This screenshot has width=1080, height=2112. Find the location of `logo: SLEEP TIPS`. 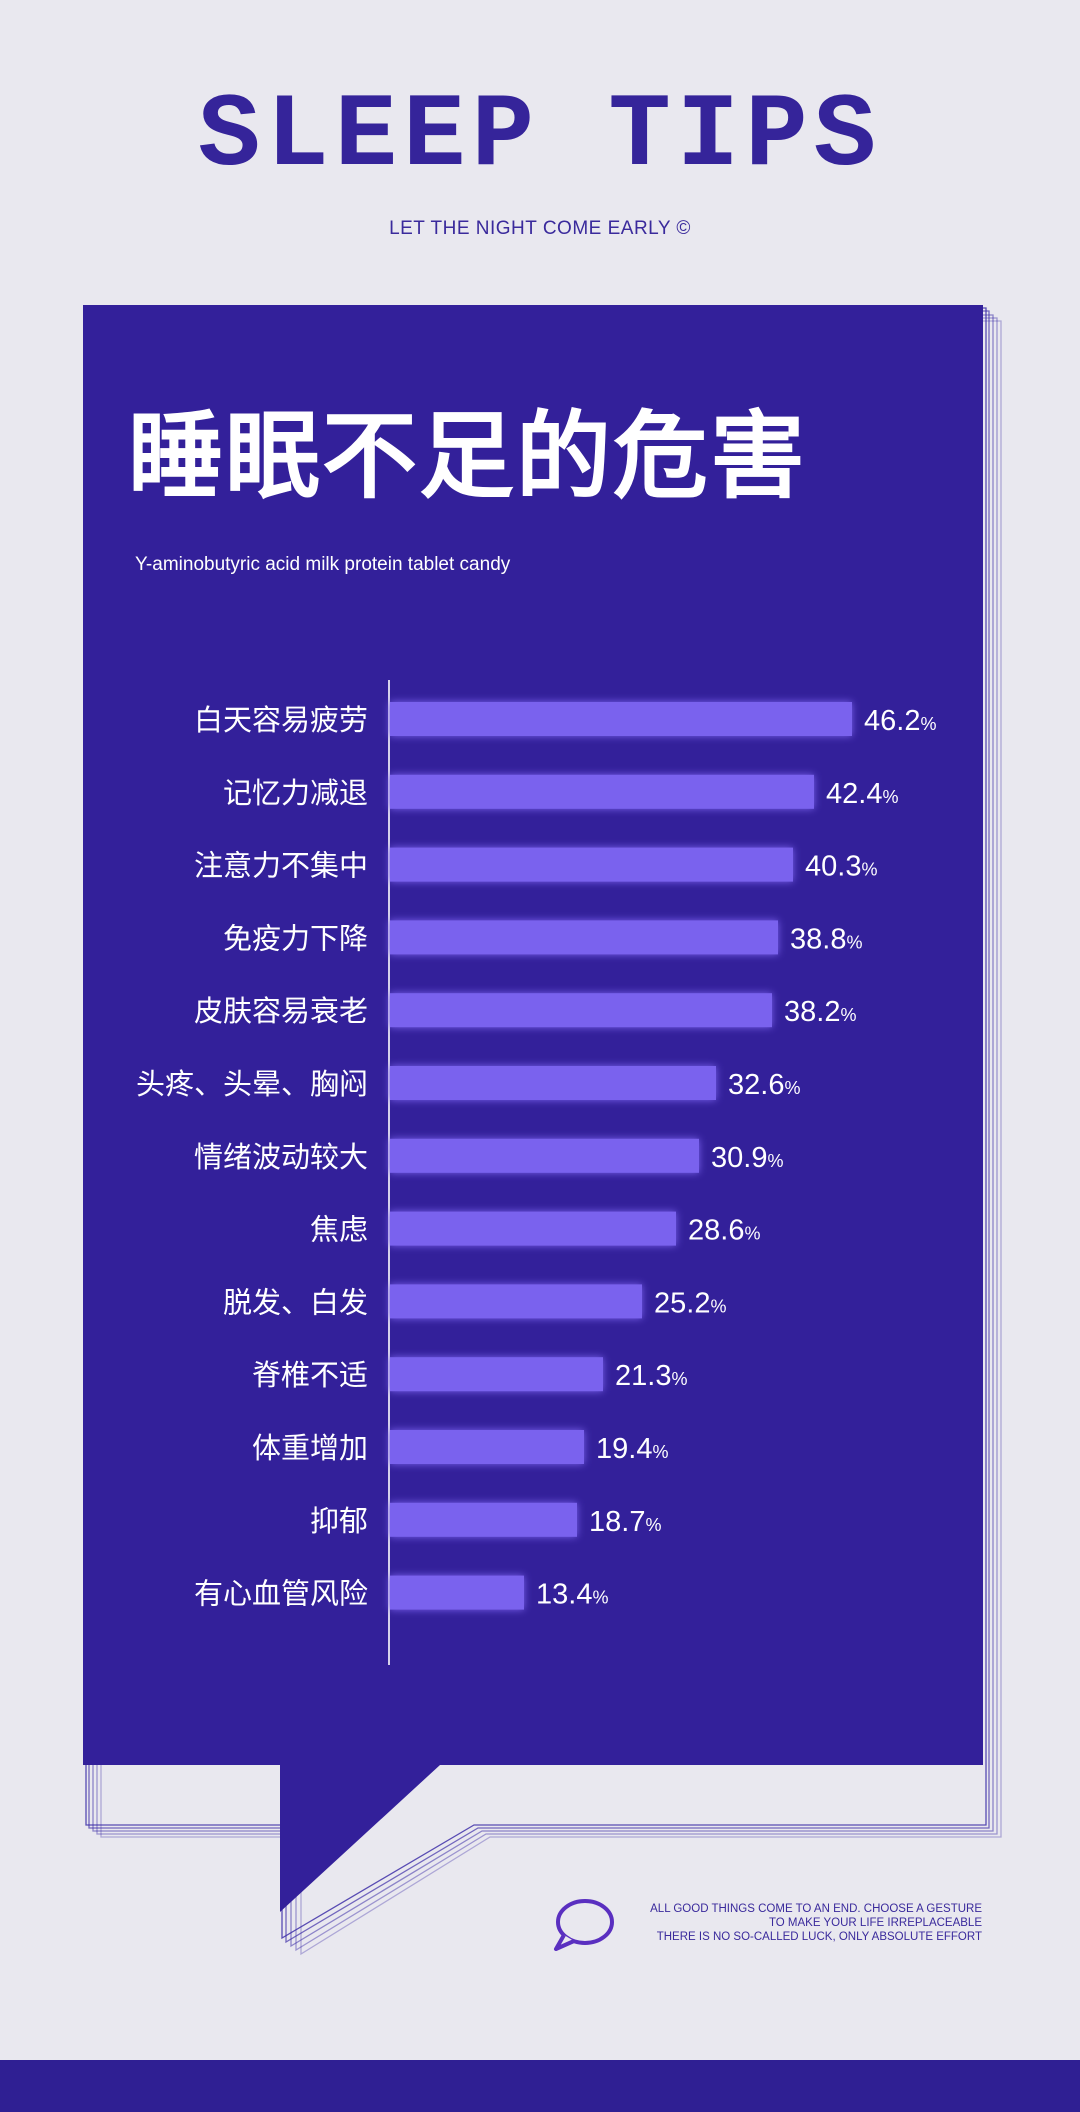

logo: SLEEP TIPS is located at coordinates (540, 137).